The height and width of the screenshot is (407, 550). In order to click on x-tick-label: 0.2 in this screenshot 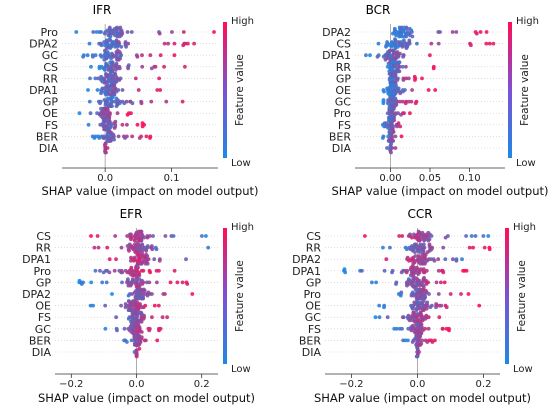, I will do `click(202, 384)`.